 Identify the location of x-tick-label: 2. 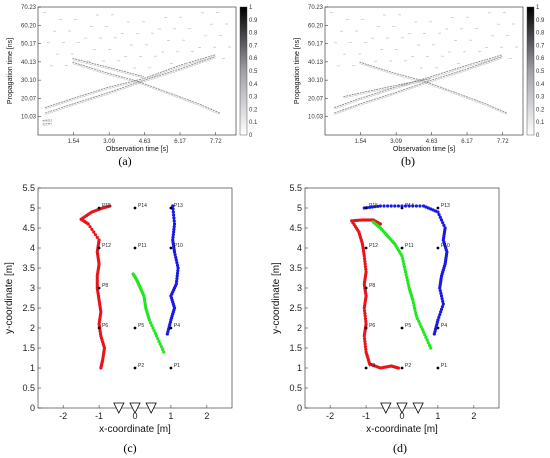
(473, 416).